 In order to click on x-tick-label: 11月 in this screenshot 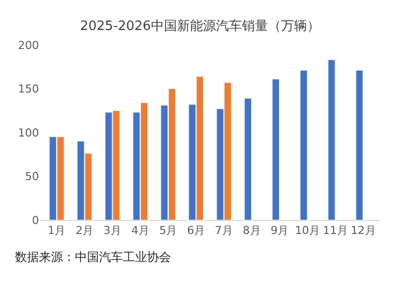, I will do `click(335, 231)`.